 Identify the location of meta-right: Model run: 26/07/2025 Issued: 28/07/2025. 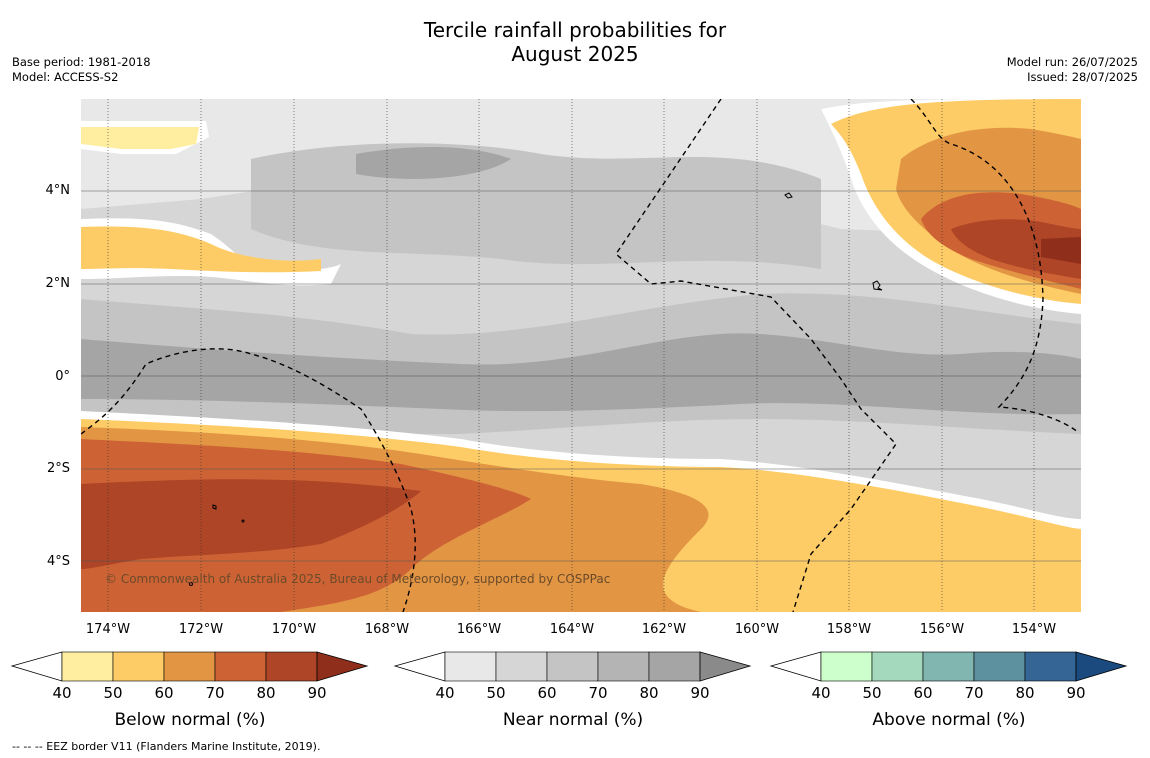
(1072, 70).